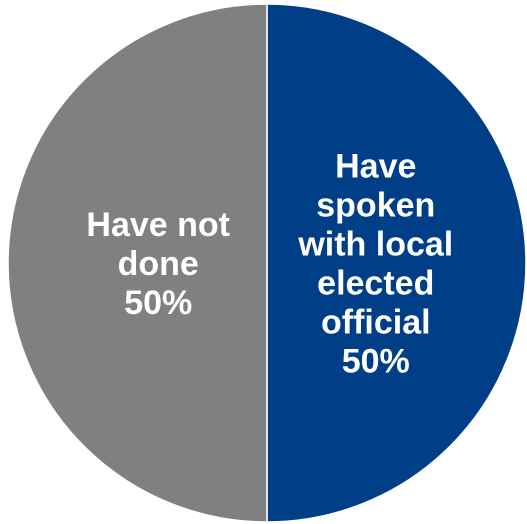 This screenshot has height=524, width=527. Describe the element at coordinates (375, 206) in the screenshot. I see `slice-category-line: spoken` at that location.